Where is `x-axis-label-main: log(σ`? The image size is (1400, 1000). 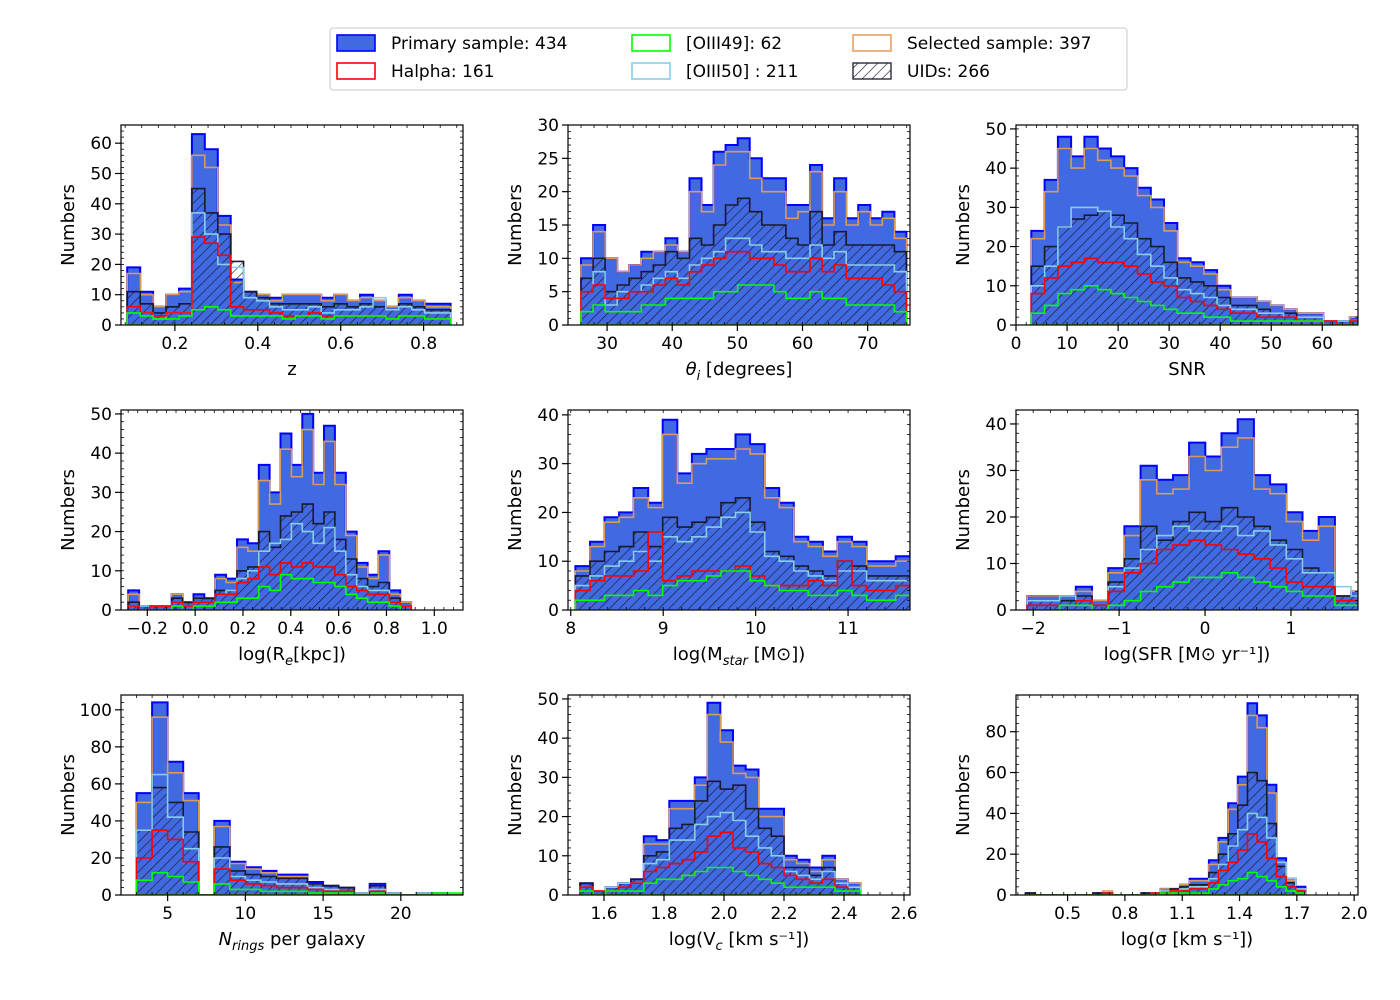 x-axis-label-main: log(σ is located at coordinates (1144, 939).